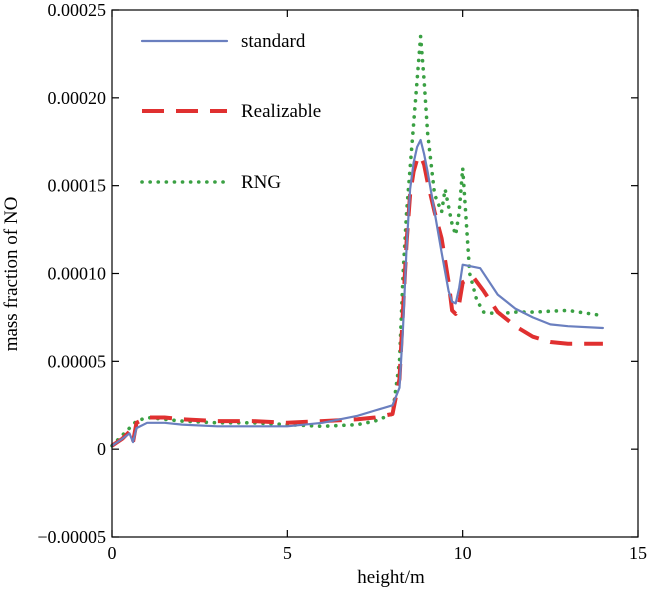 The width and height of the screenshot is (649, 596). What do you see at coordinates (71, 537) in the screenshot?
I see `y-tick-label: −0.00005` at bounding box center [71, 537].